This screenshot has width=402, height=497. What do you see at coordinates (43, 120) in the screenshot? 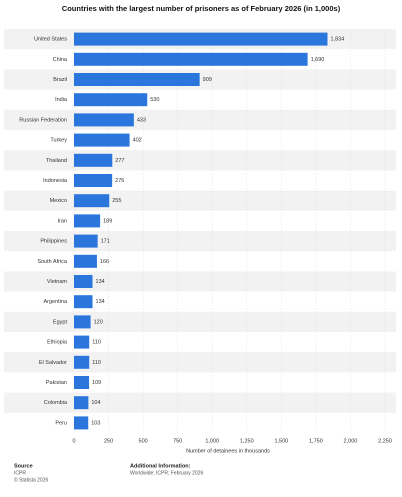
I see `y-tick-label: Russian Federation` at bounding box center [43, 120].